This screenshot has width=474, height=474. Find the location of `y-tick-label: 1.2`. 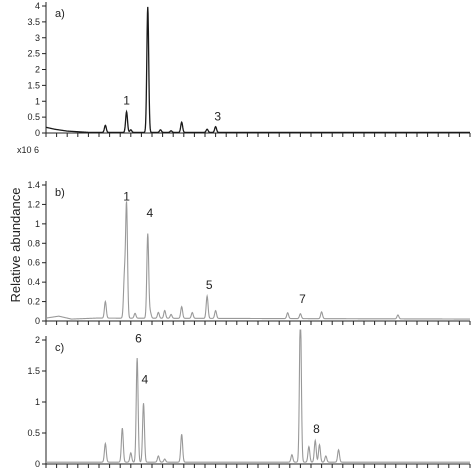

y-tick-label: 1.2 is located at coordinates (33, 204).